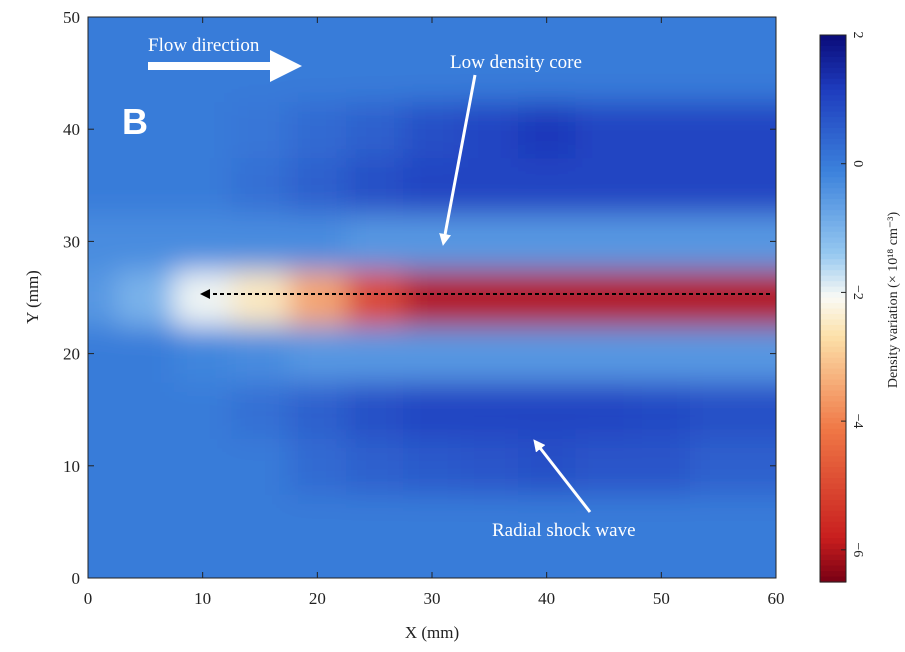 The width and height of the screenshot is (905, 652). Describe the element at coordinates (71, 354) in the screenshot. I see `y-tick-label: 20` at that location.